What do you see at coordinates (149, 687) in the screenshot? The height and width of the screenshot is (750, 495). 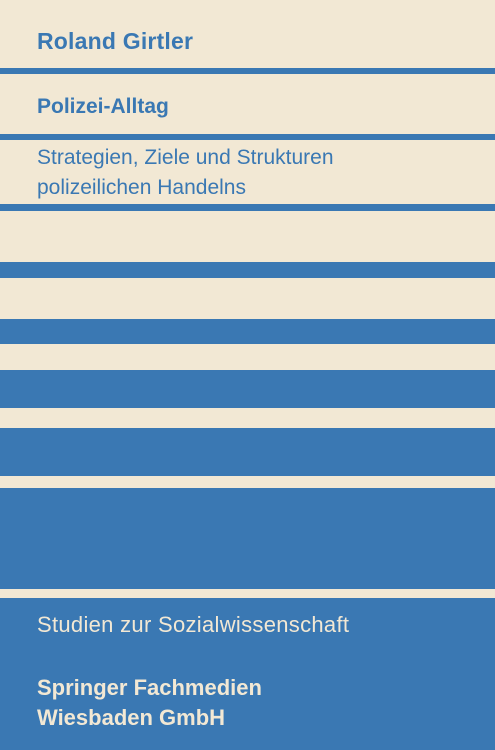 I see `publisher-line-1: Springer Fachmedien` at bounding box center [149, 687].